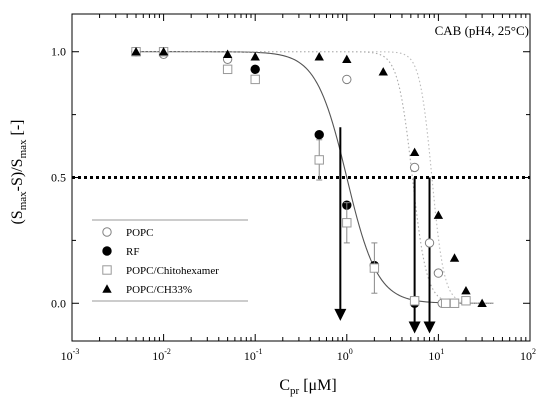  What do you see at coordinates (58, 303) in the screenshot?
I see `y-tick-label: 0.0` at bounding box center [58, 303].